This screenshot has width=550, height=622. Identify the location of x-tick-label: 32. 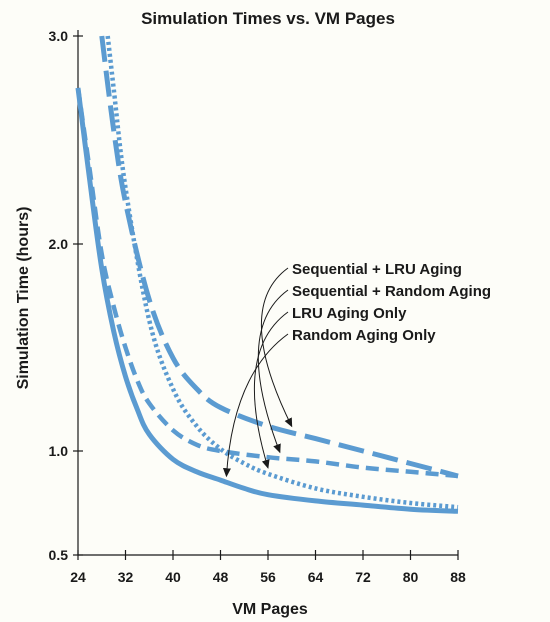
(126, 577).